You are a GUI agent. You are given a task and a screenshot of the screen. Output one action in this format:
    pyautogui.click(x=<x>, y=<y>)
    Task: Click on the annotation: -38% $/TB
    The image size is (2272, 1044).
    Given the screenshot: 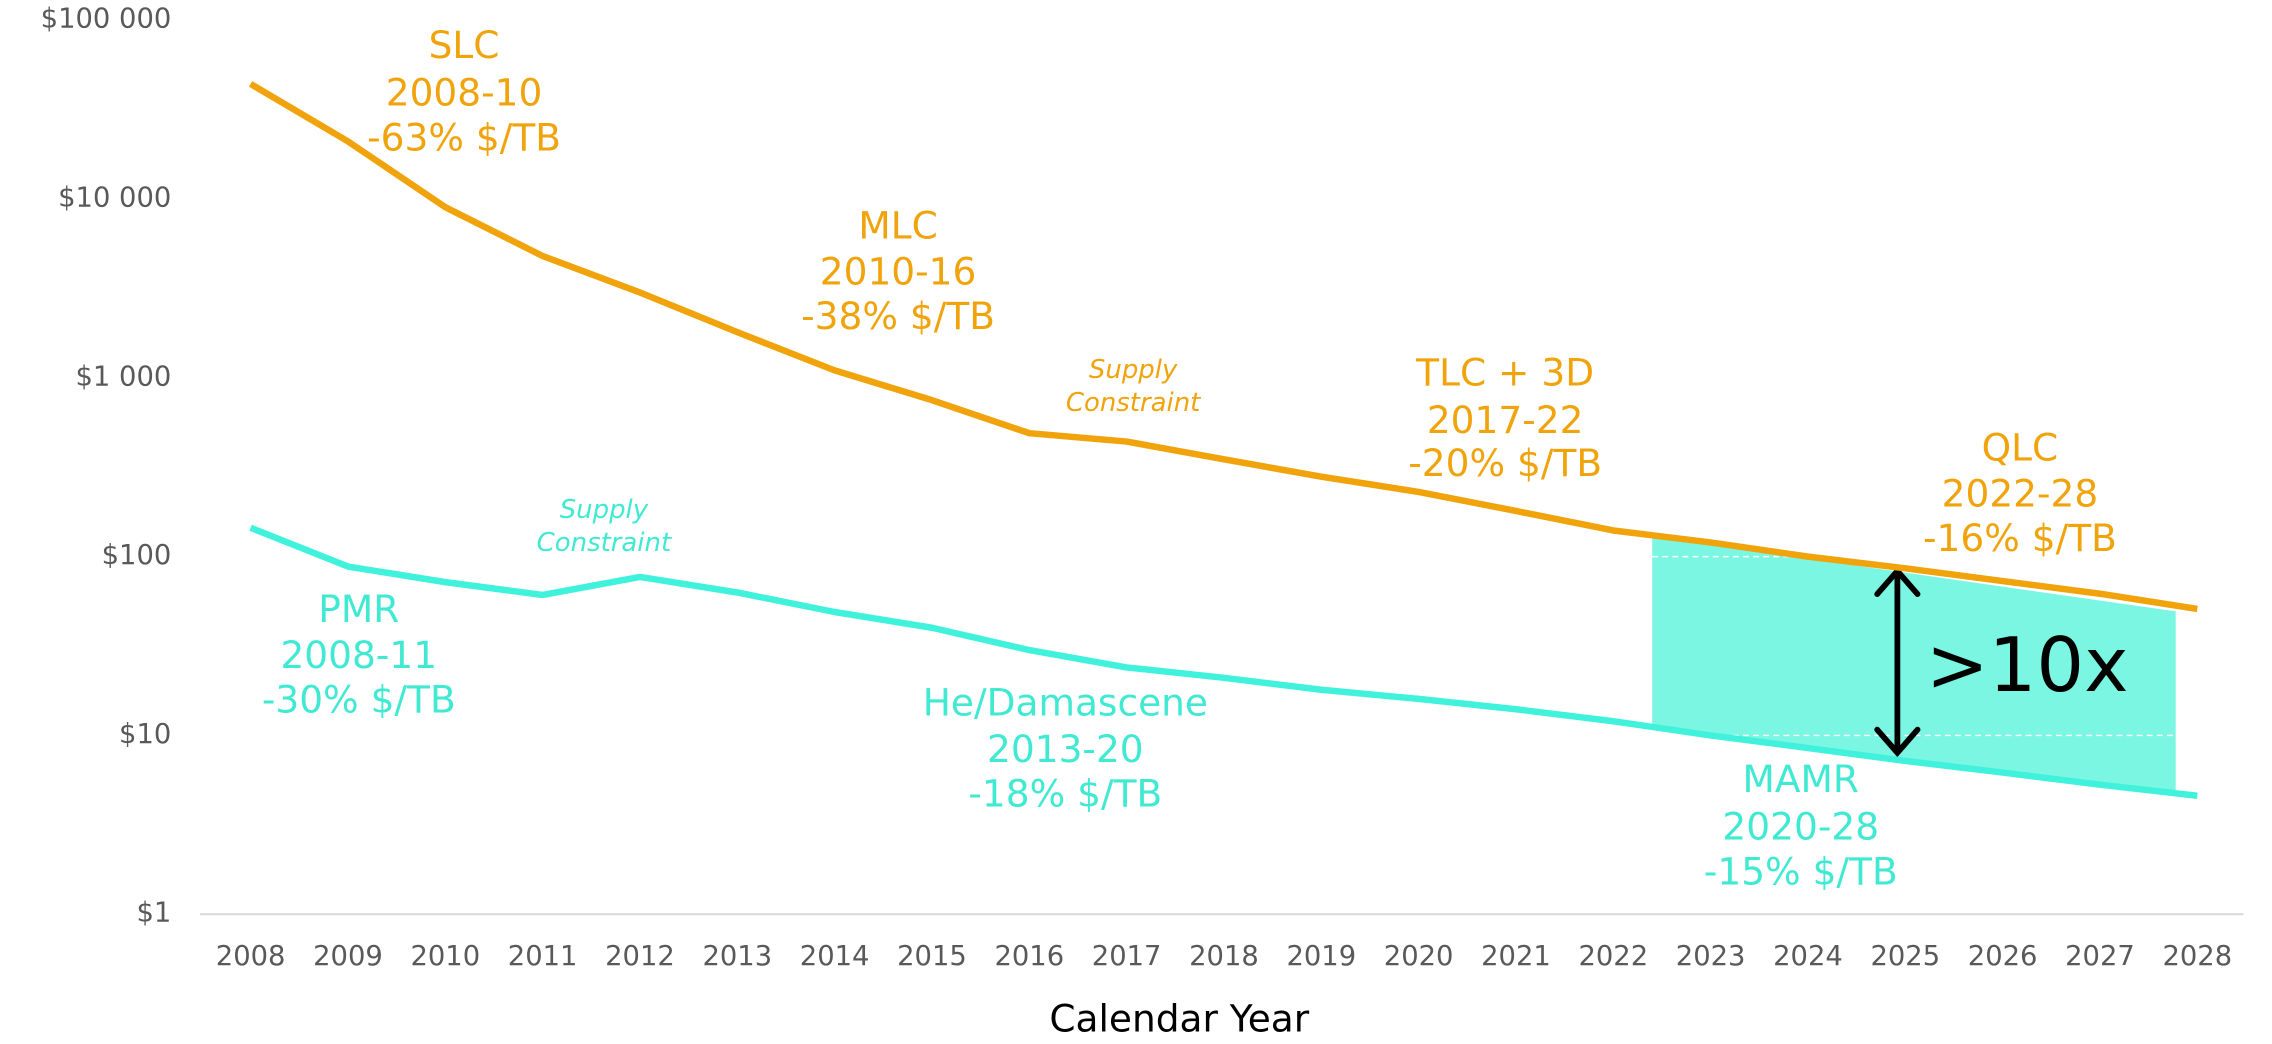 What is the action you would take?
    pyautogui.click(x=898, y=316)
    